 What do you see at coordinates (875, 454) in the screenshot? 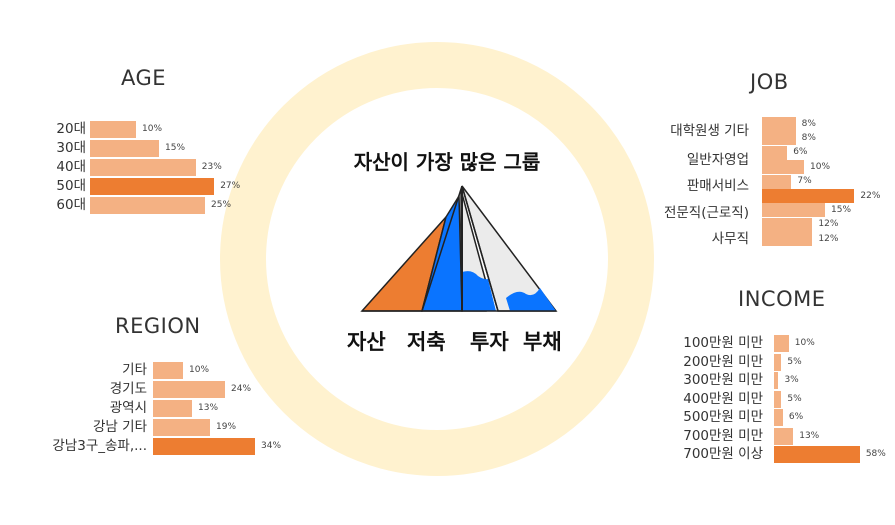
I see `value-label: 58%` at bounding box center [875, 454].